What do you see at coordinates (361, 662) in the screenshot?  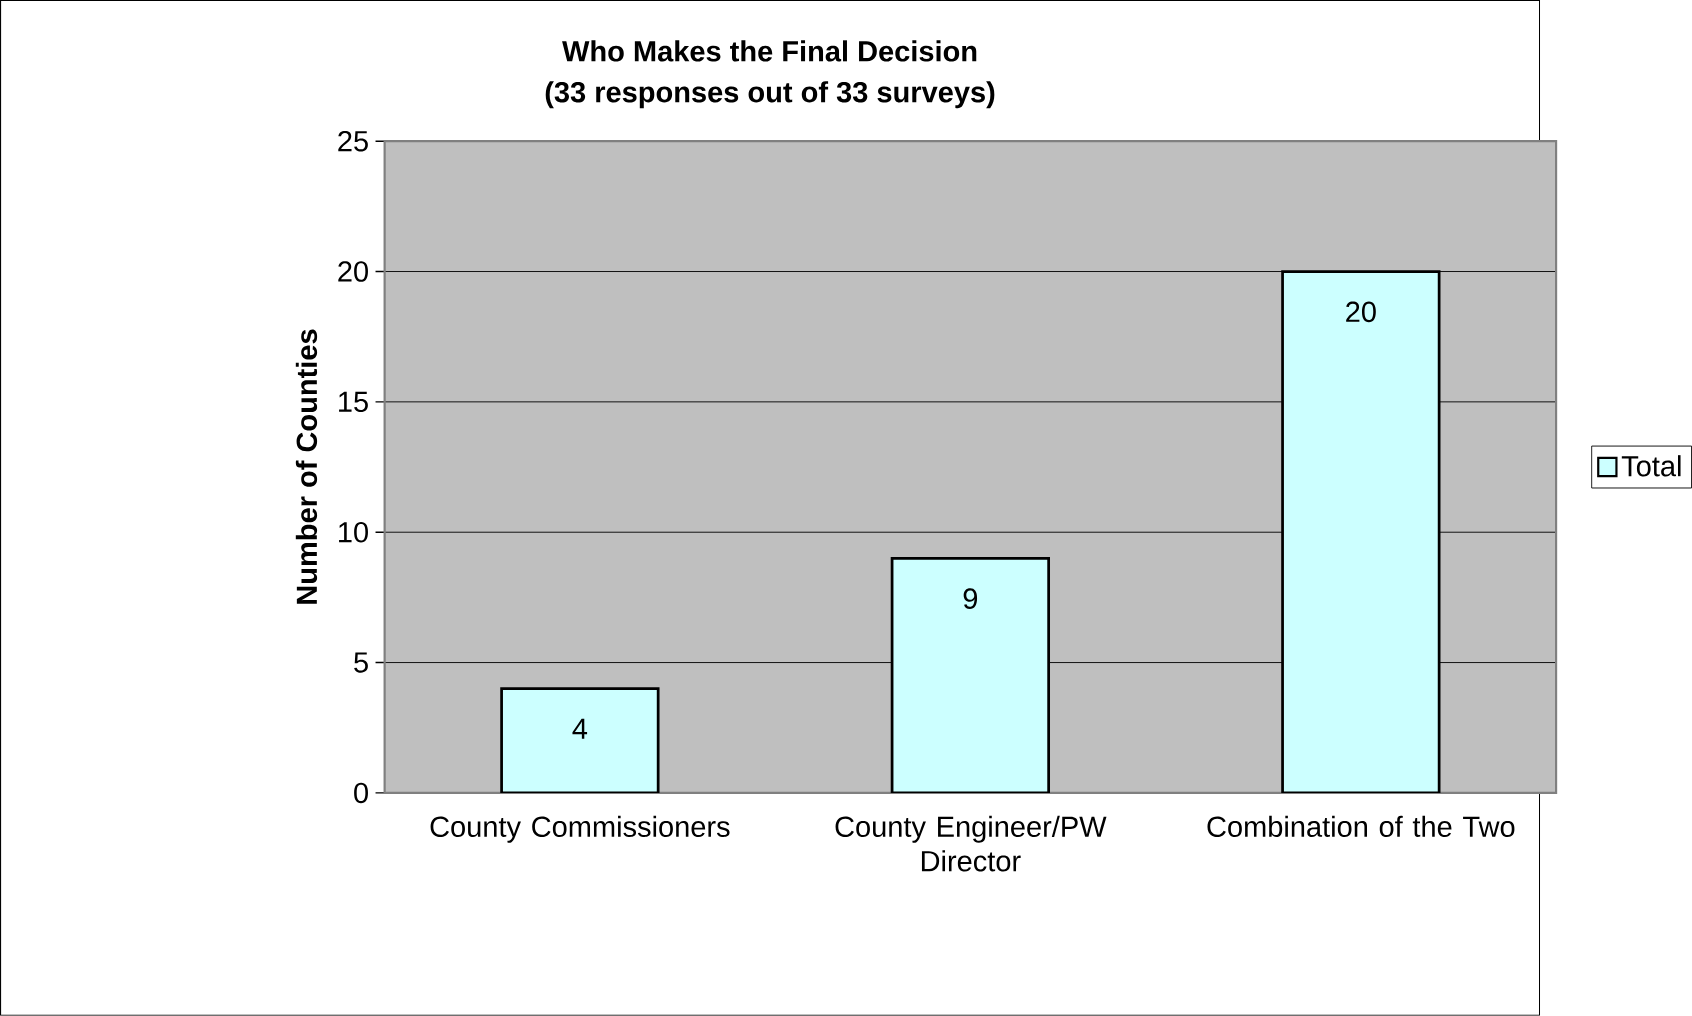 I see `y-tick-label: 5` at bounding box center [361, 662].